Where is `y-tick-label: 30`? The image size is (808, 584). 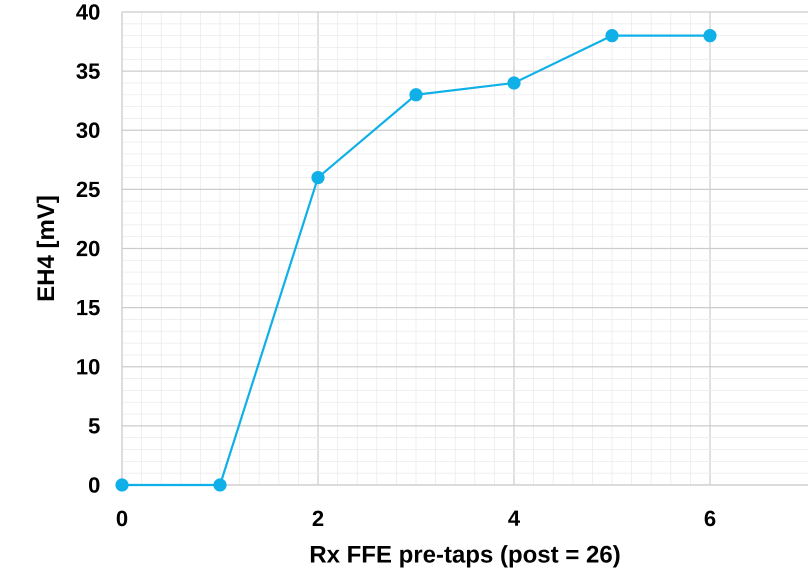
y-tick-label: 30 is located at coordinates (88, 130).